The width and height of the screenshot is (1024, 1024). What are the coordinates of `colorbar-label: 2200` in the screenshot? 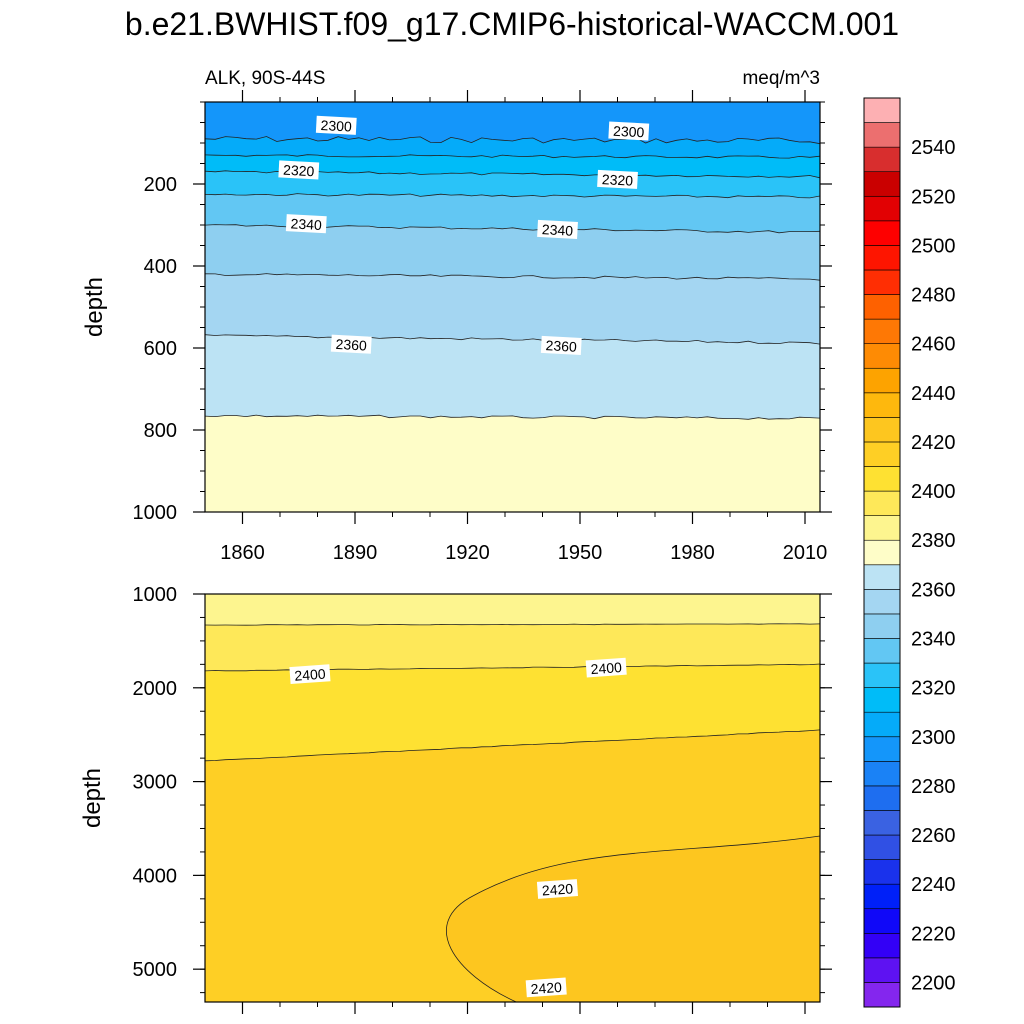 It's located at (933, 983).